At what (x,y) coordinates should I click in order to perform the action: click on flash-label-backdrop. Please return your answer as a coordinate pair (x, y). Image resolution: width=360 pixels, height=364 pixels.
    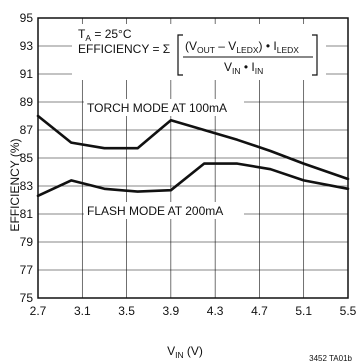
    Looking at the image, I should click on (164, 210).